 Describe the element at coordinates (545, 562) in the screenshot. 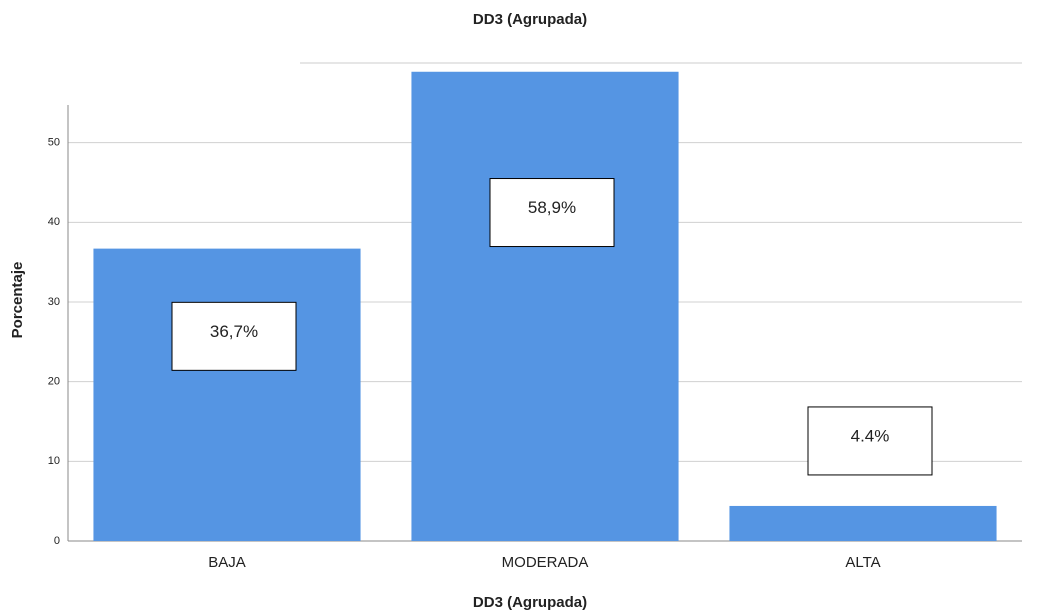

I see `x-tick-label: MODERADA` at that location.